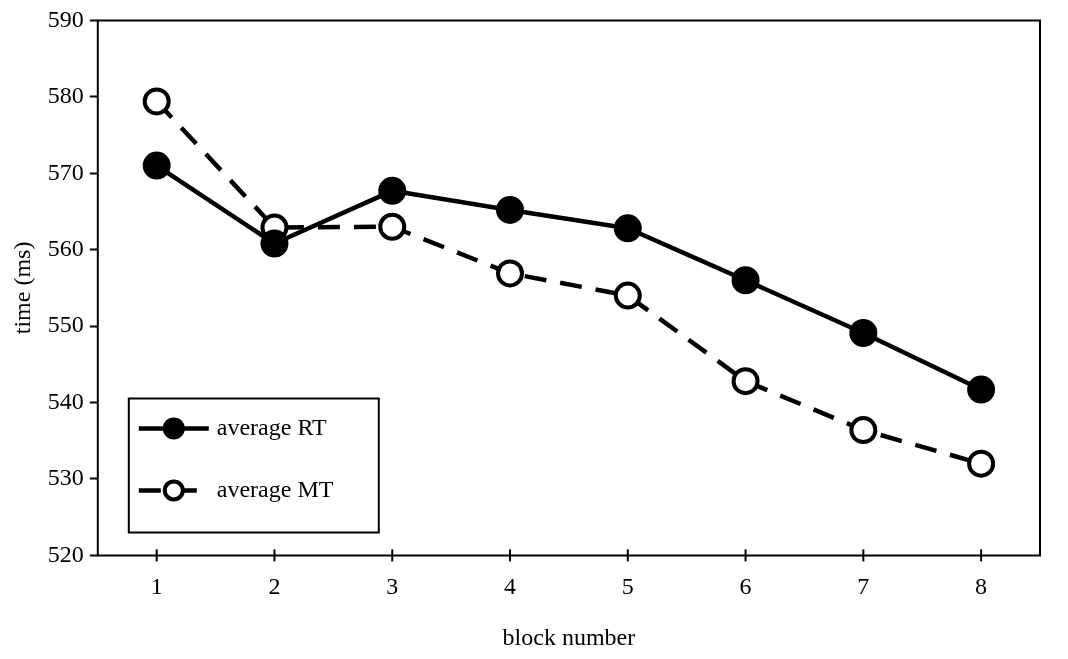 Image resolution: width=1068 pixels, height=659 pixels. I want to click on y-tick-label: 590, so click(65, 18).